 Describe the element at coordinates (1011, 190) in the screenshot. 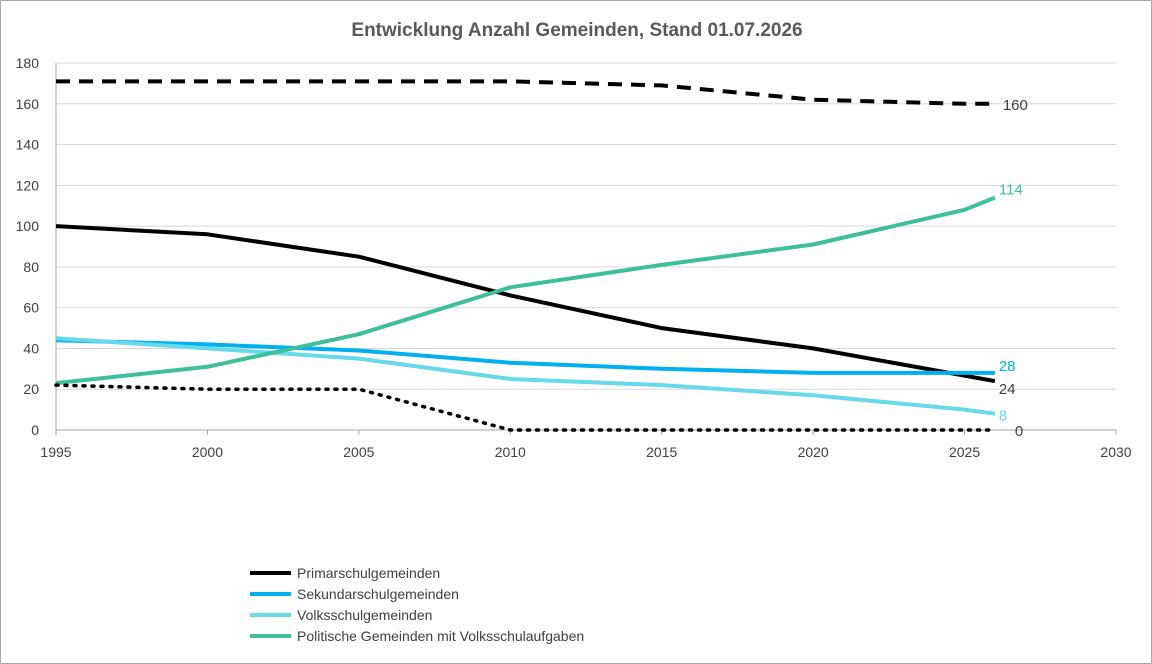

I see `data-label: 114` at that location.